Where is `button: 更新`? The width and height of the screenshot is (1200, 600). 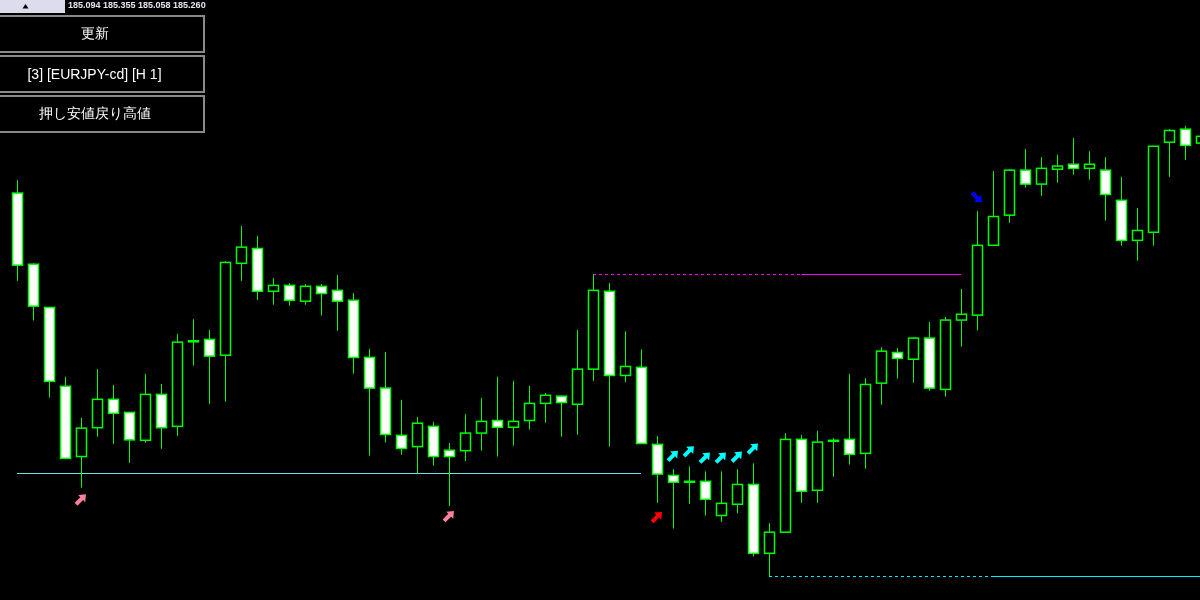
button: 更新 is located at coordinates (102, 34).